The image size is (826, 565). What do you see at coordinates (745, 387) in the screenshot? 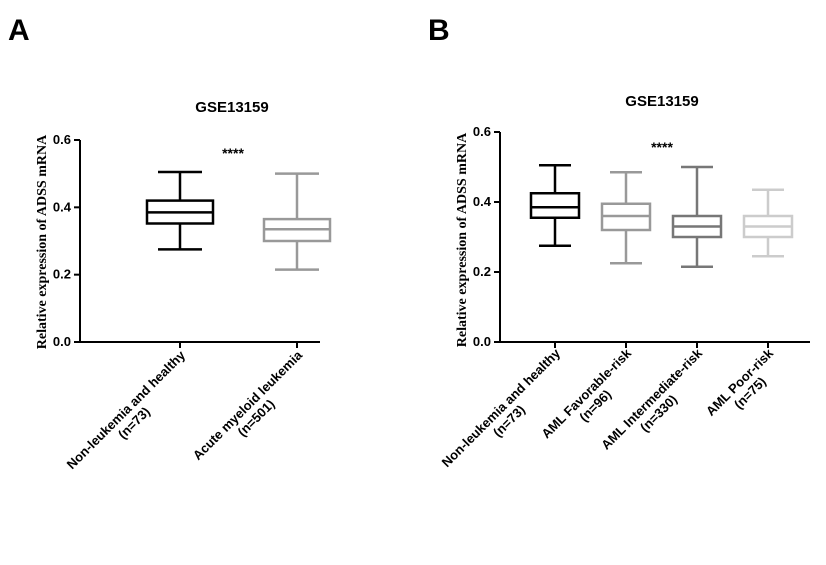
I see `x-category-label: AML Poor-risk(n=75)` at bounding box center [745, 387].